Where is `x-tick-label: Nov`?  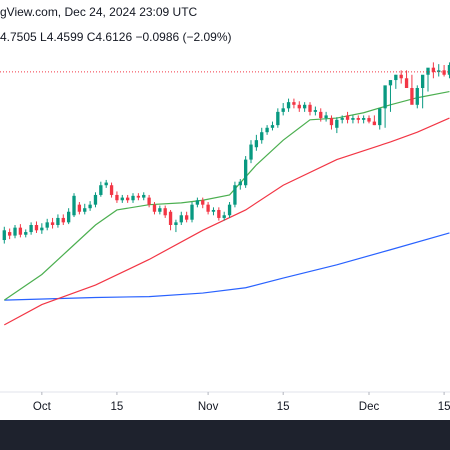 x-tick-label: Nov is located at coordinates (208, 407).